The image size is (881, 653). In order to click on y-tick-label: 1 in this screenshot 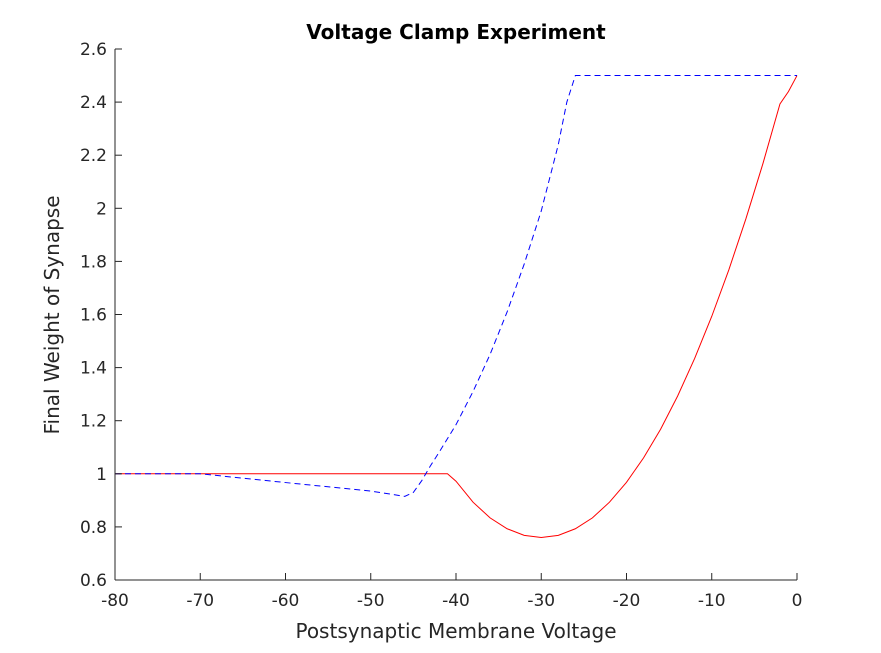, I will do `click(101, 475)`.